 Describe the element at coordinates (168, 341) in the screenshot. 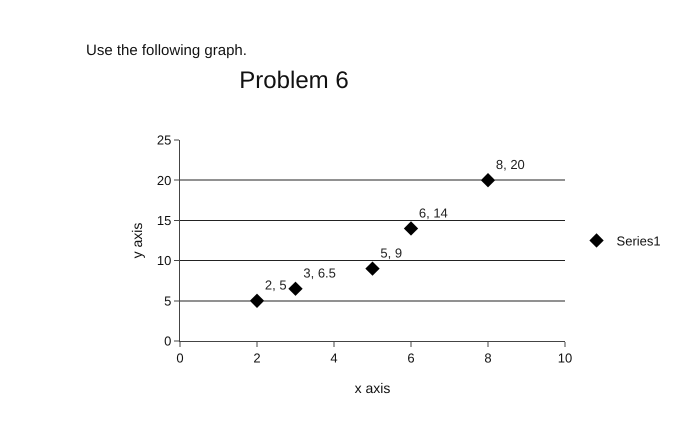

I see `y-tick-label: 0` at that location.